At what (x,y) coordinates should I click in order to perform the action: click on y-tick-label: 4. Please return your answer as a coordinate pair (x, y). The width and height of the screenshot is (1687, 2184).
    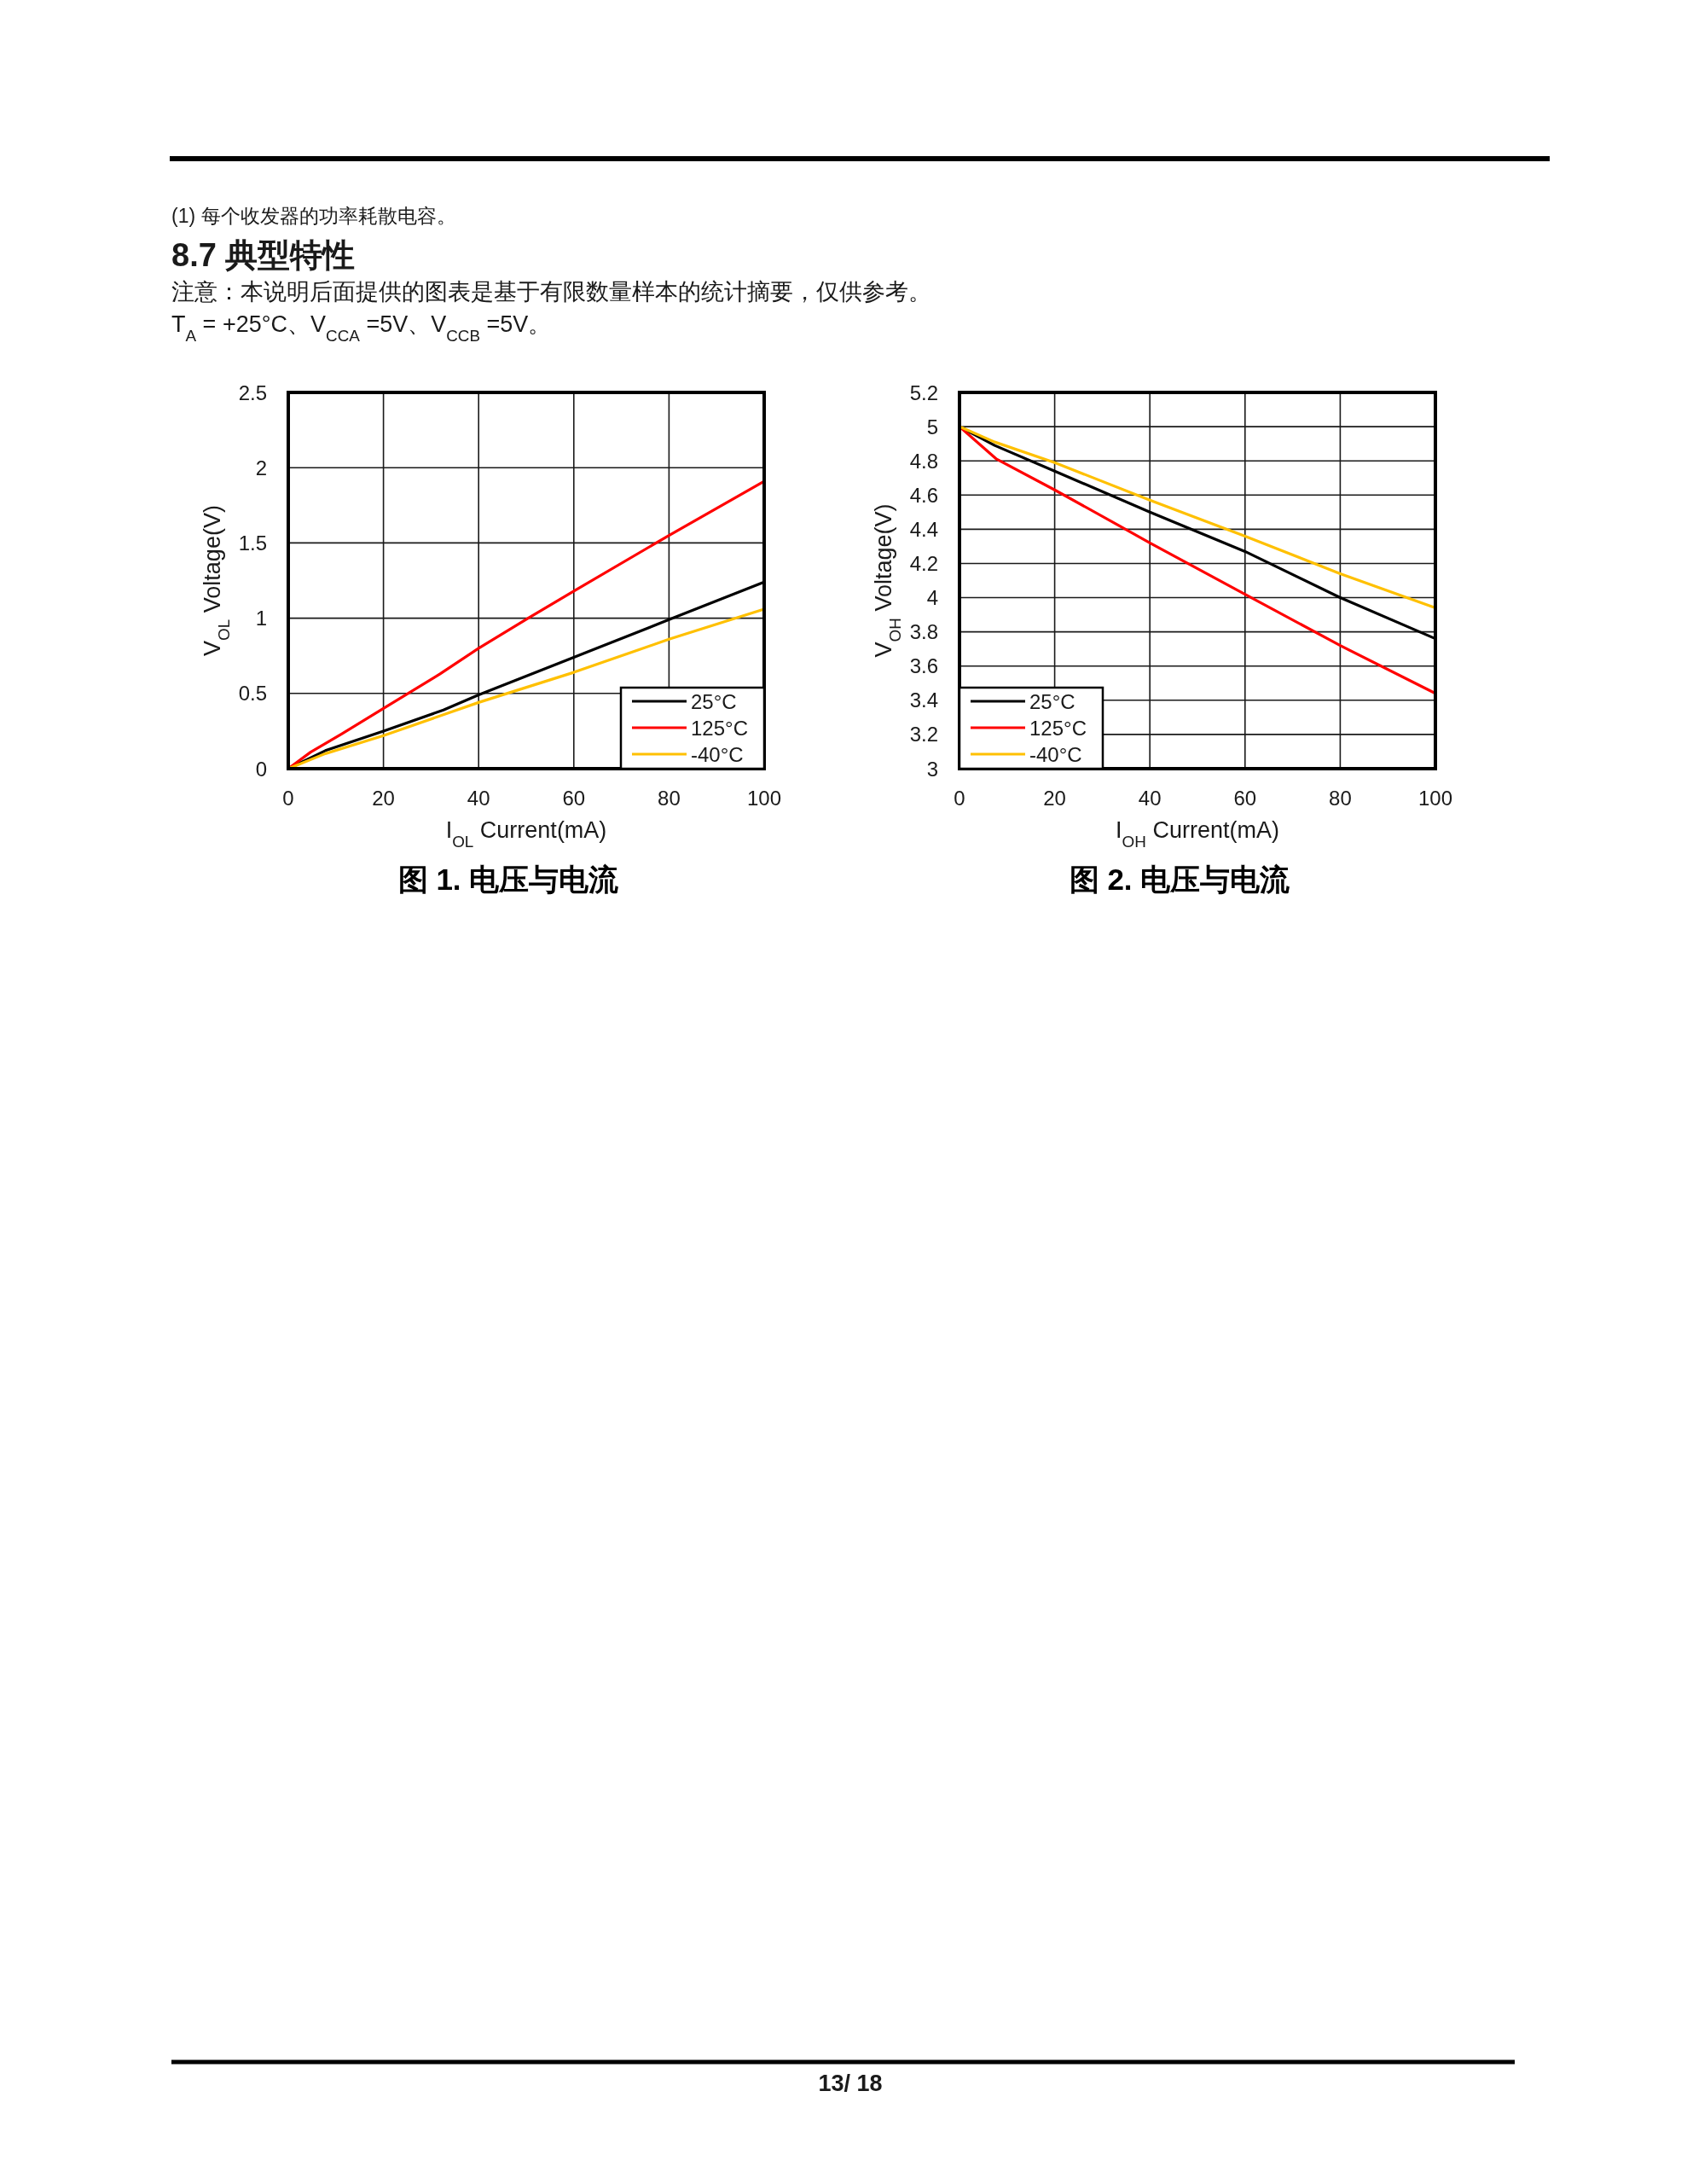
    Looking at the image, I should click on (932, 598).